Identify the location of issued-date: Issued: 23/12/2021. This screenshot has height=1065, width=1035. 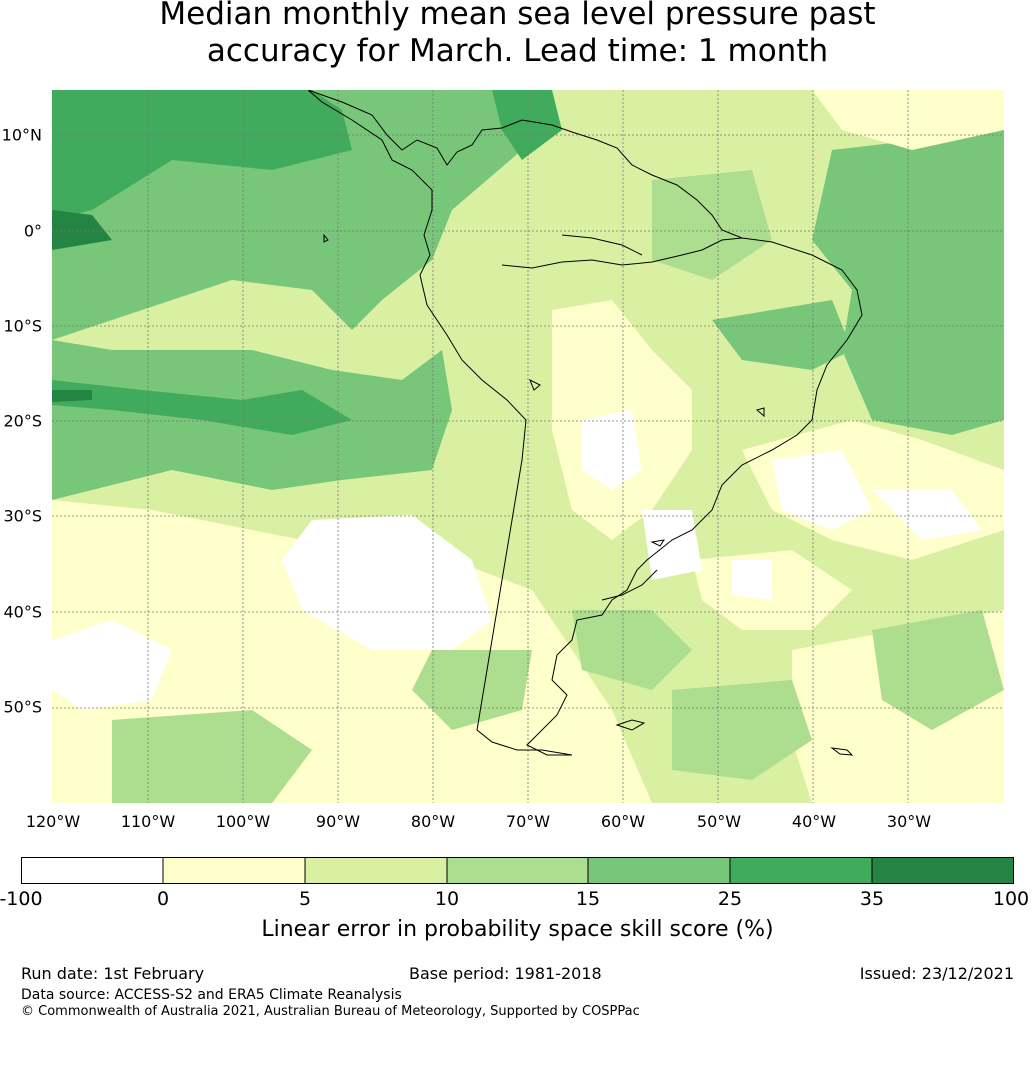
(936, 973).